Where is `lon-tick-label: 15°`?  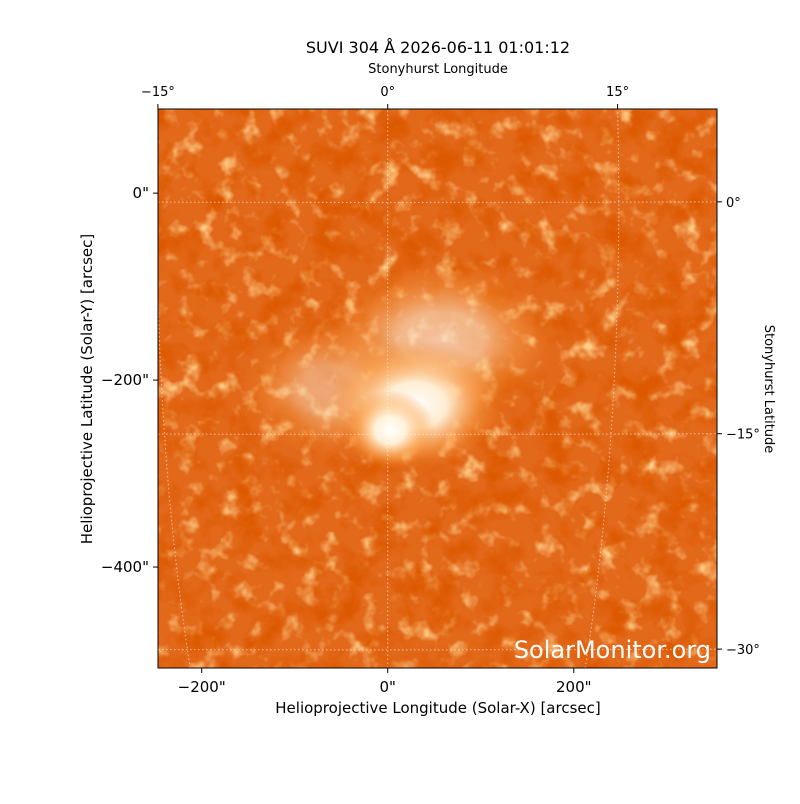
lon-tick-label: 15° is located at coordinates (617, 92).